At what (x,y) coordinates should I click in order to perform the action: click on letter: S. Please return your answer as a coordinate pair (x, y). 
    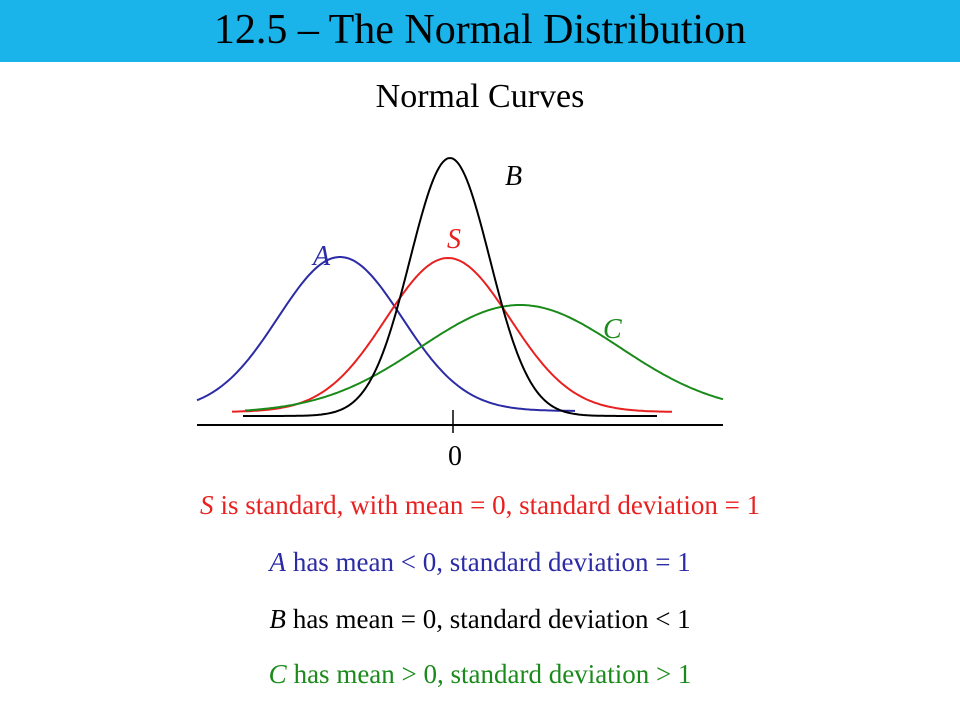
    Looking at the image, I should click on (206, 505).